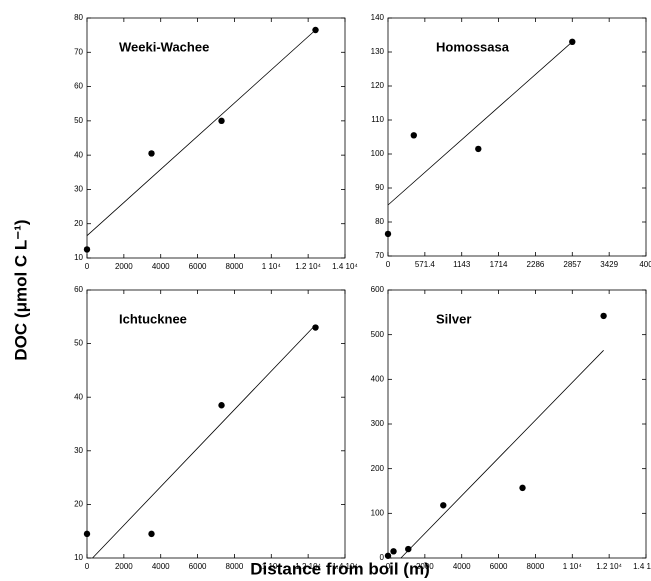 This screenshot has width=651, height=581. I want to click on y-tick-label: 90, so click(379, 187).